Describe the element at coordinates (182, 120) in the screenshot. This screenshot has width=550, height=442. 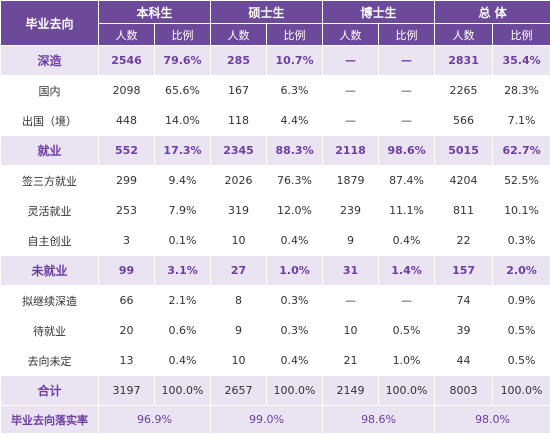
I see `ratio-cell: 14.0%` at that location.